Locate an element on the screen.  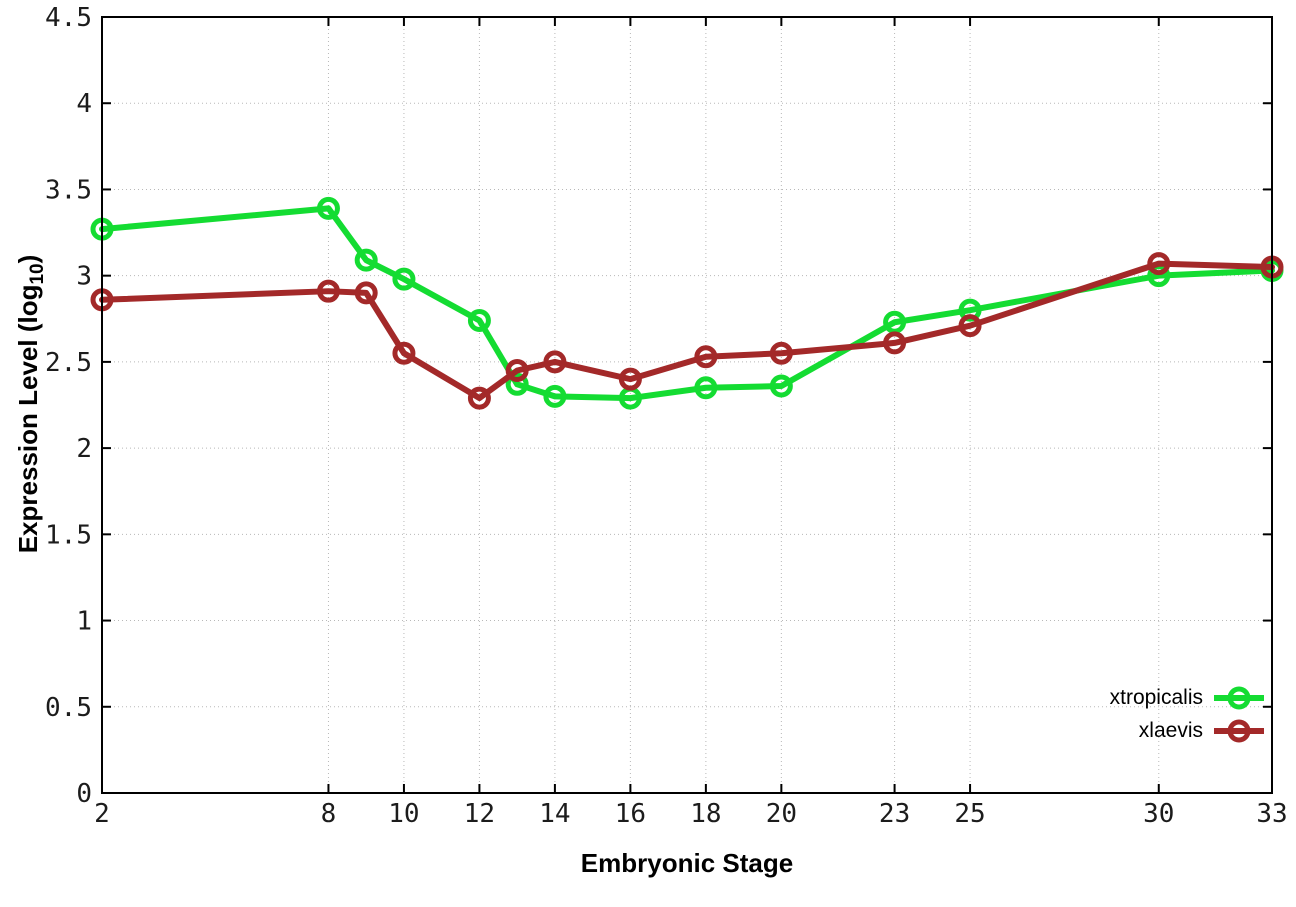
legend-entry-xtropicalis: xtropicalis is located at coordinates (1188, 698).